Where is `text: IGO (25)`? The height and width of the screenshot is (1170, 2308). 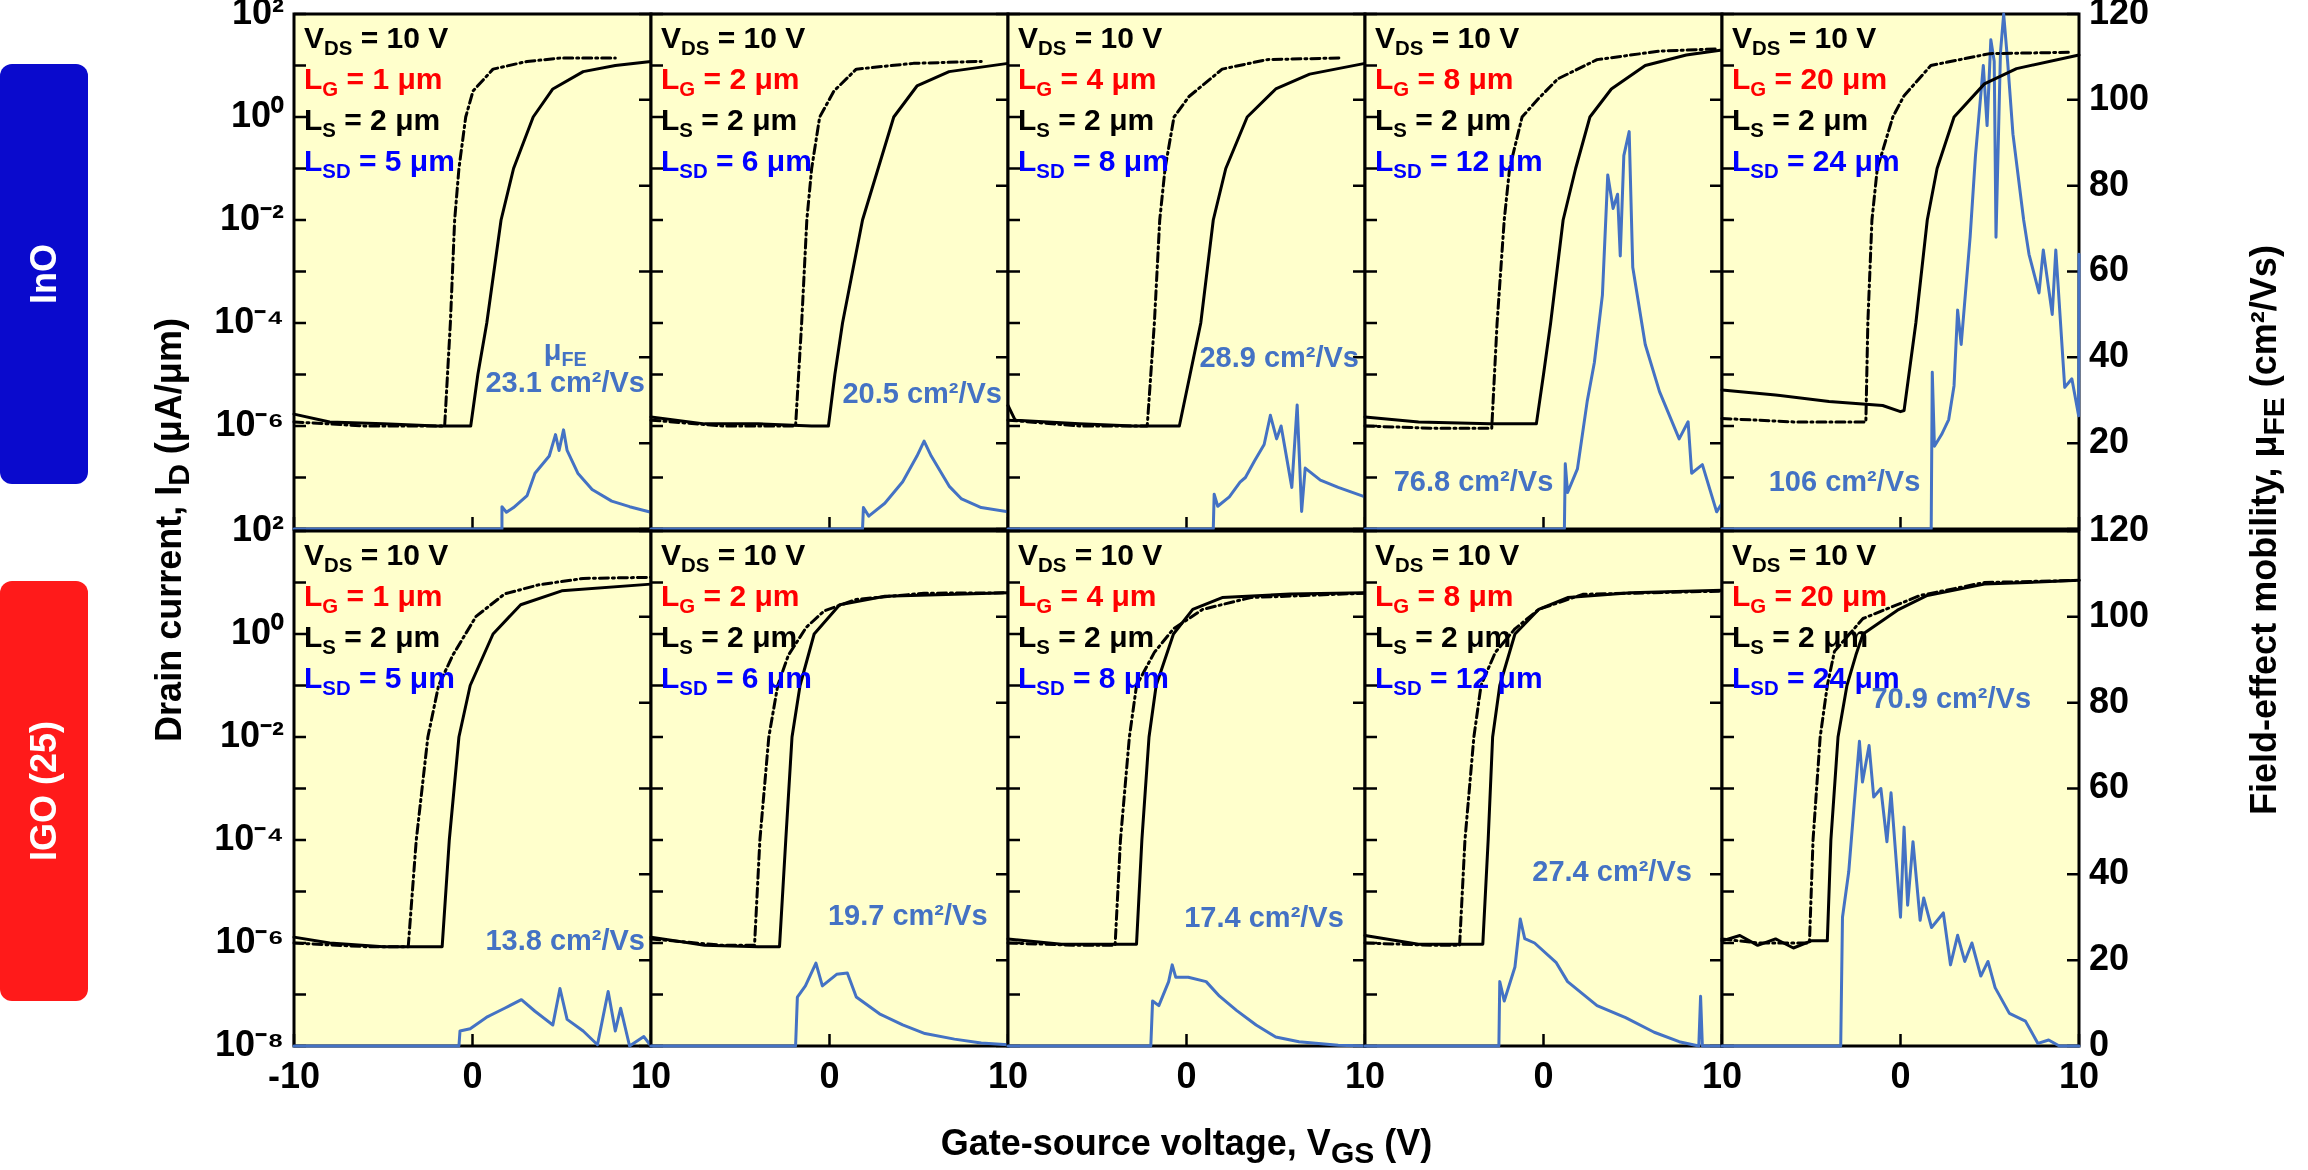
text: IGO (25) is located at coordinates (44, 791).